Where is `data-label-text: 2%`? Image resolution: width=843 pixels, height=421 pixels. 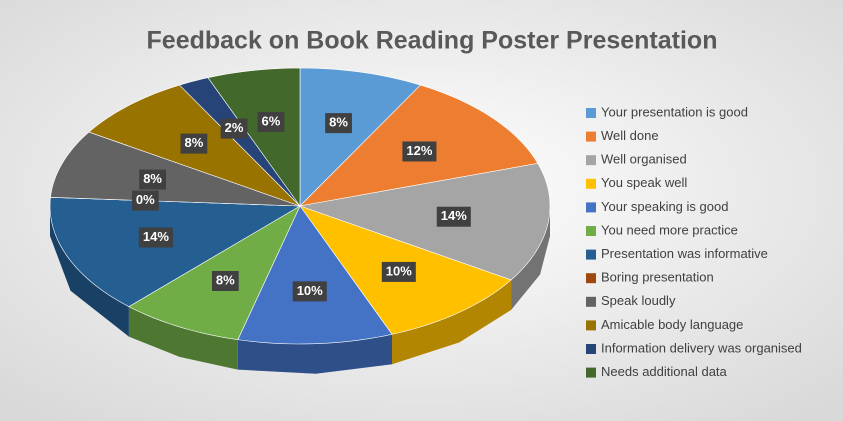 data-label-text: 2% is located at coordinates (234, 127).